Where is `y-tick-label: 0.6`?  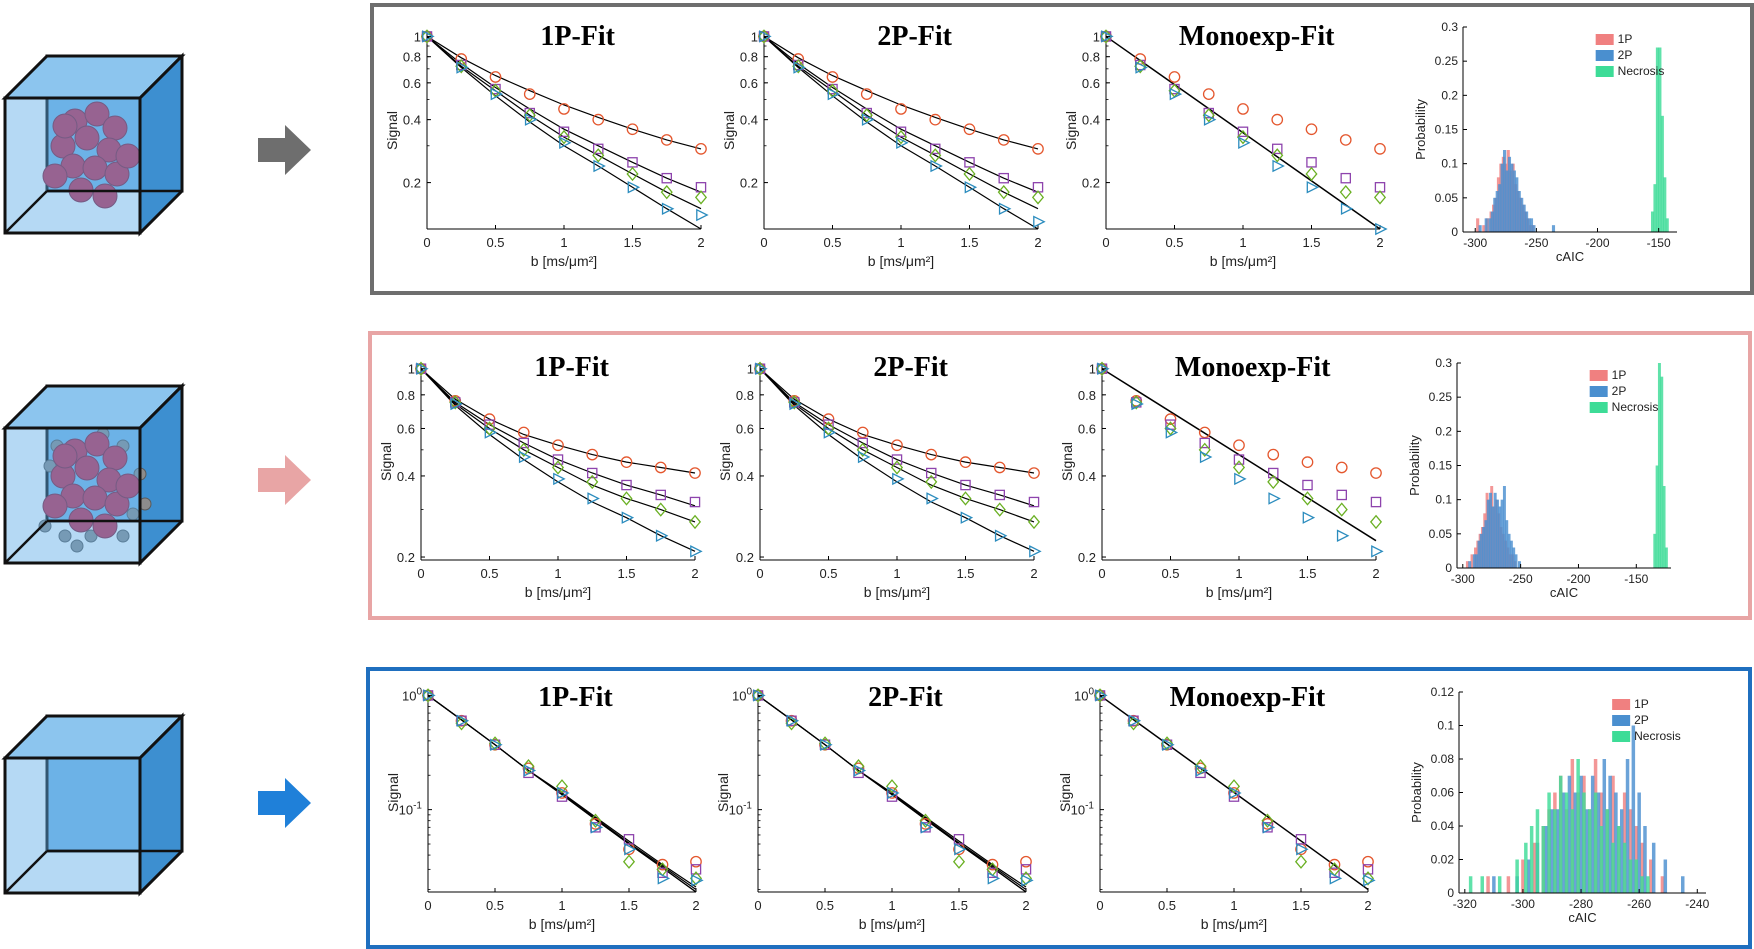 y-tick-label: 0.6 is located at coordinates (1087, 428).